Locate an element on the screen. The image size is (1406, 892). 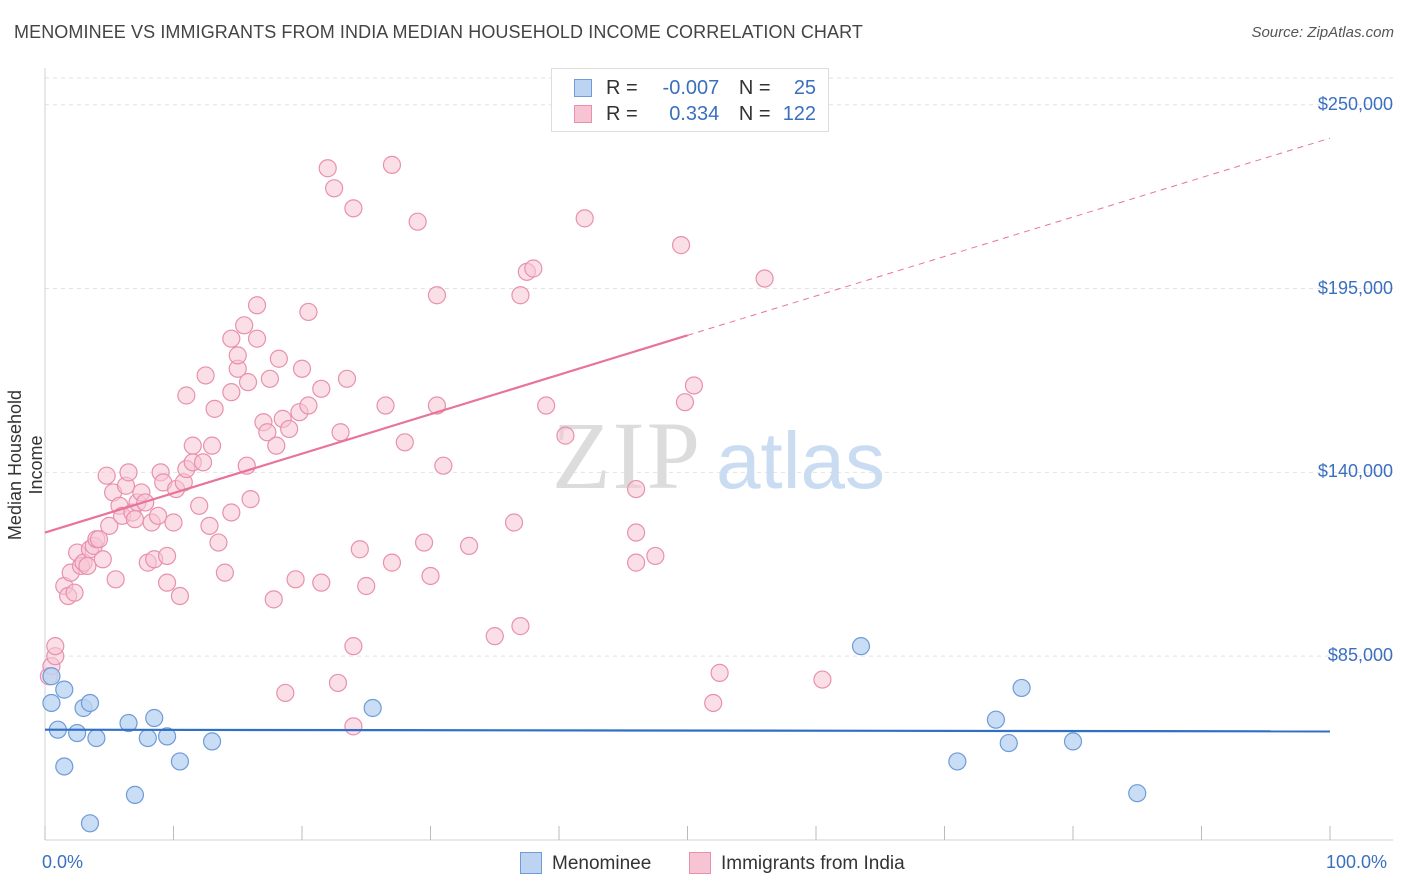
bottom-legend-menominee: Menominee is located at coordinates (585, 864).